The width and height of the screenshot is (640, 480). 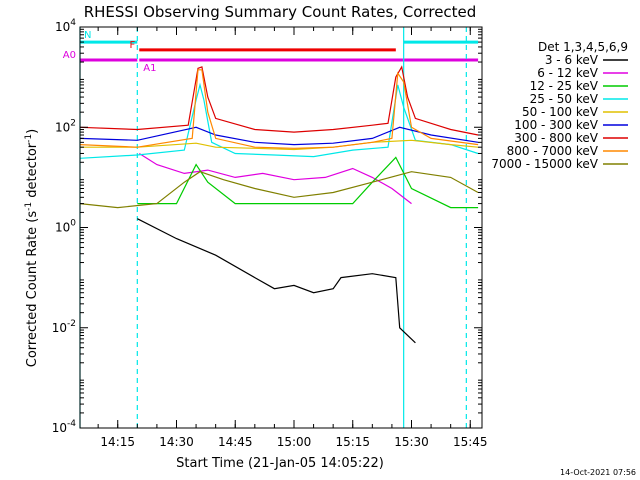 I want to click on legend-label-5: 100 - 300 keV, so click(x=556, y=125).